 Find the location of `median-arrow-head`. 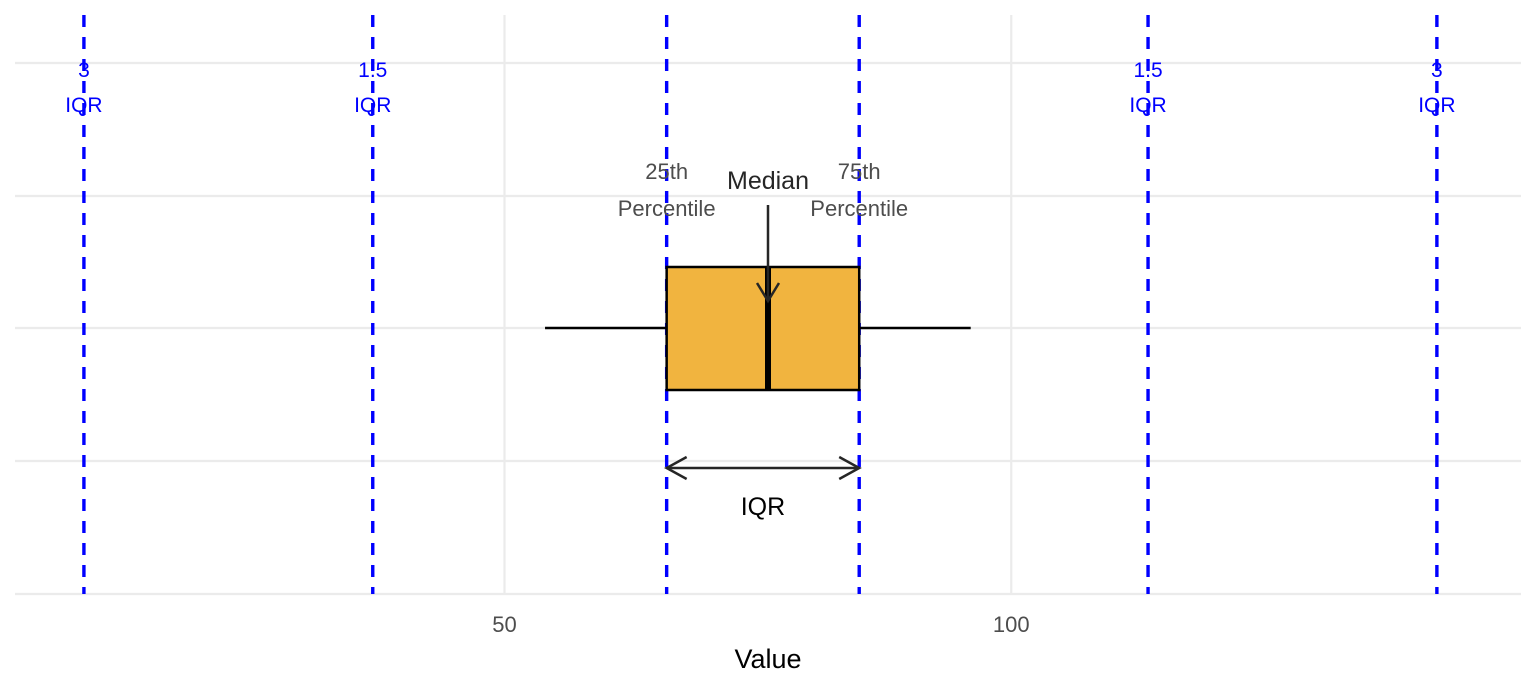

median-arrow-head is located at coordinates (768, 293).